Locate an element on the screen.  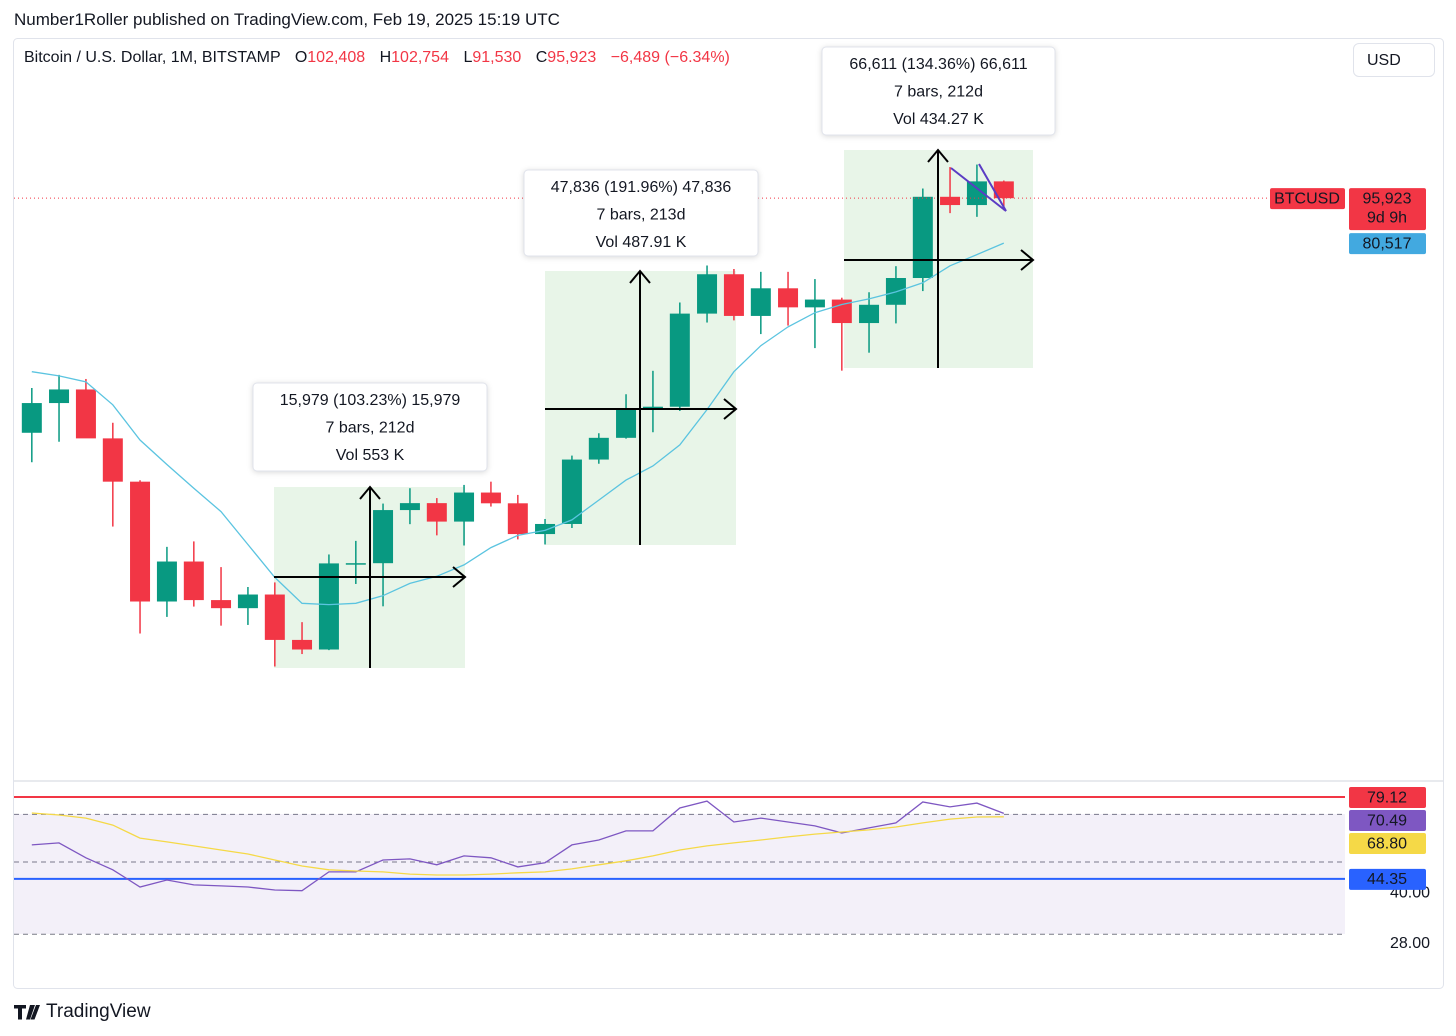
rsi-tag-label: 70.49 is located at coordinates (1387, 820).